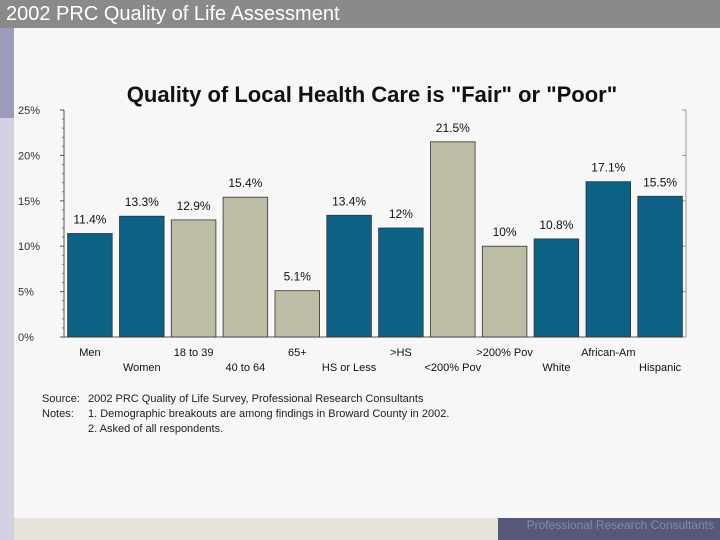 The width and height of the screenshot is (720, 540). Describe the element at coordinates (504, 353) in the screenshot. I see `x-tick-label: >200% Pov` at that location.